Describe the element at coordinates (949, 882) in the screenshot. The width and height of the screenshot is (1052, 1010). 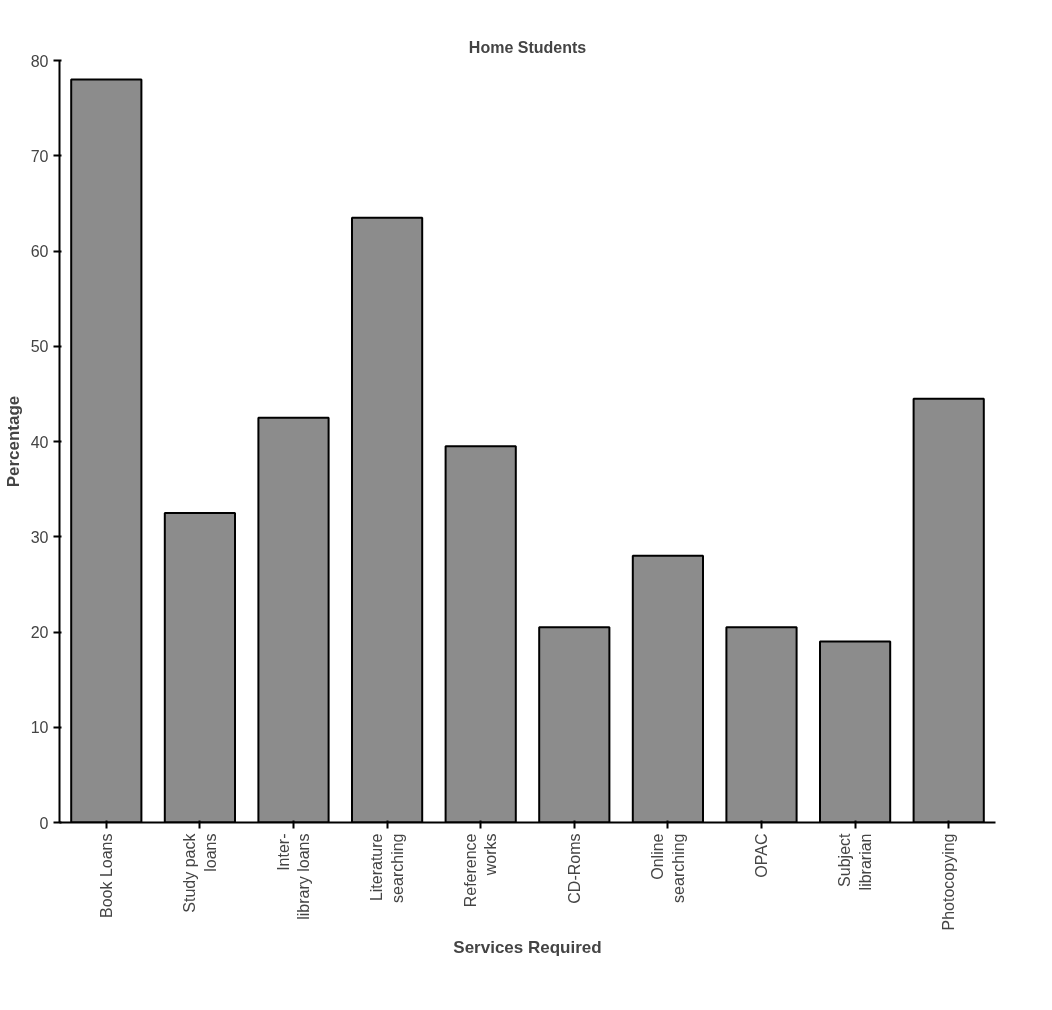
I see `x-tick-label: Photocopying` at that location.